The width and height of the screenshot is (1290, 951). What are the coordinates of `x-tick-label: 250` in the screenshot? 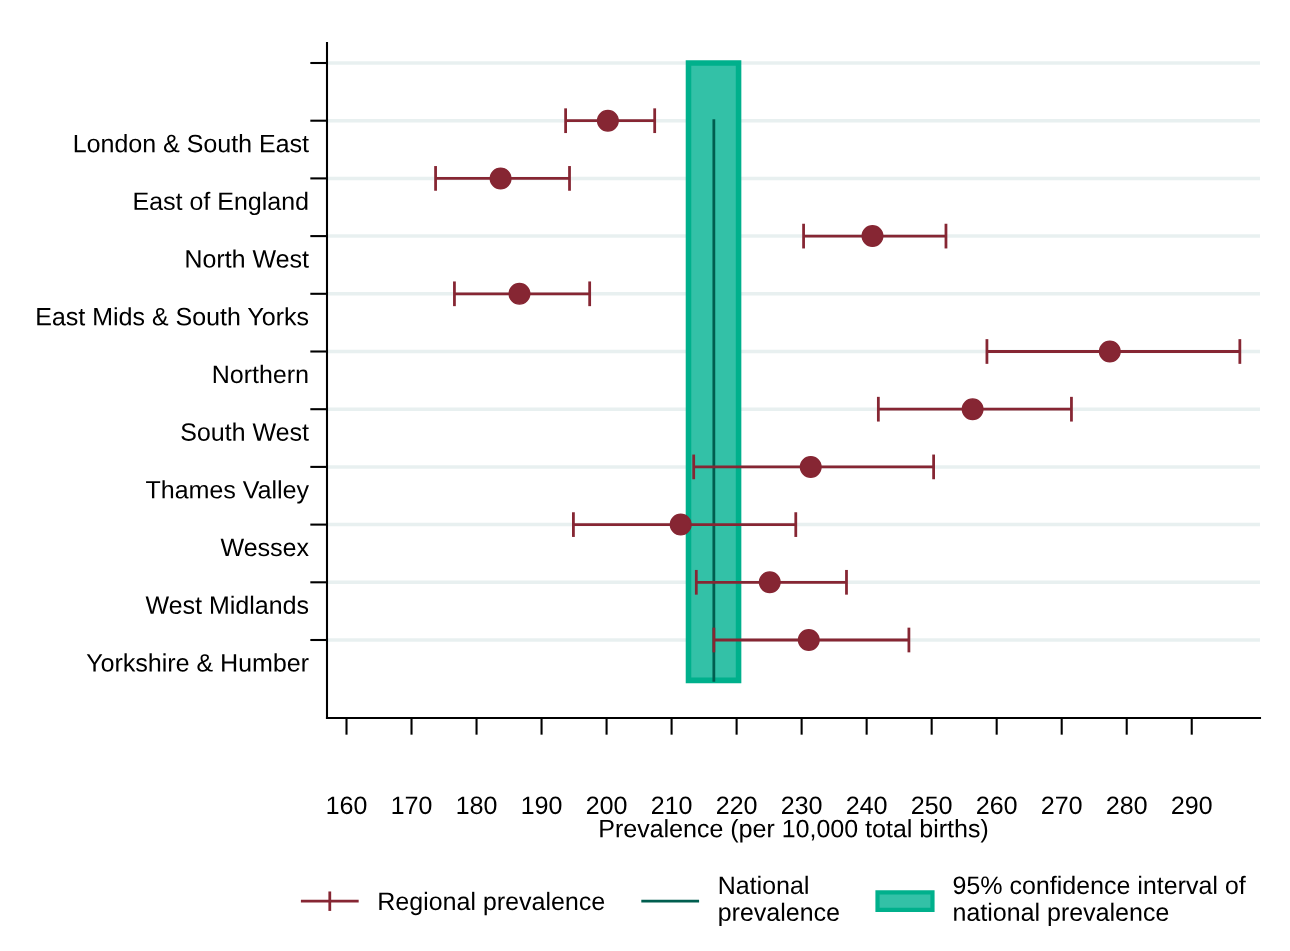 It's located at (932, 805).